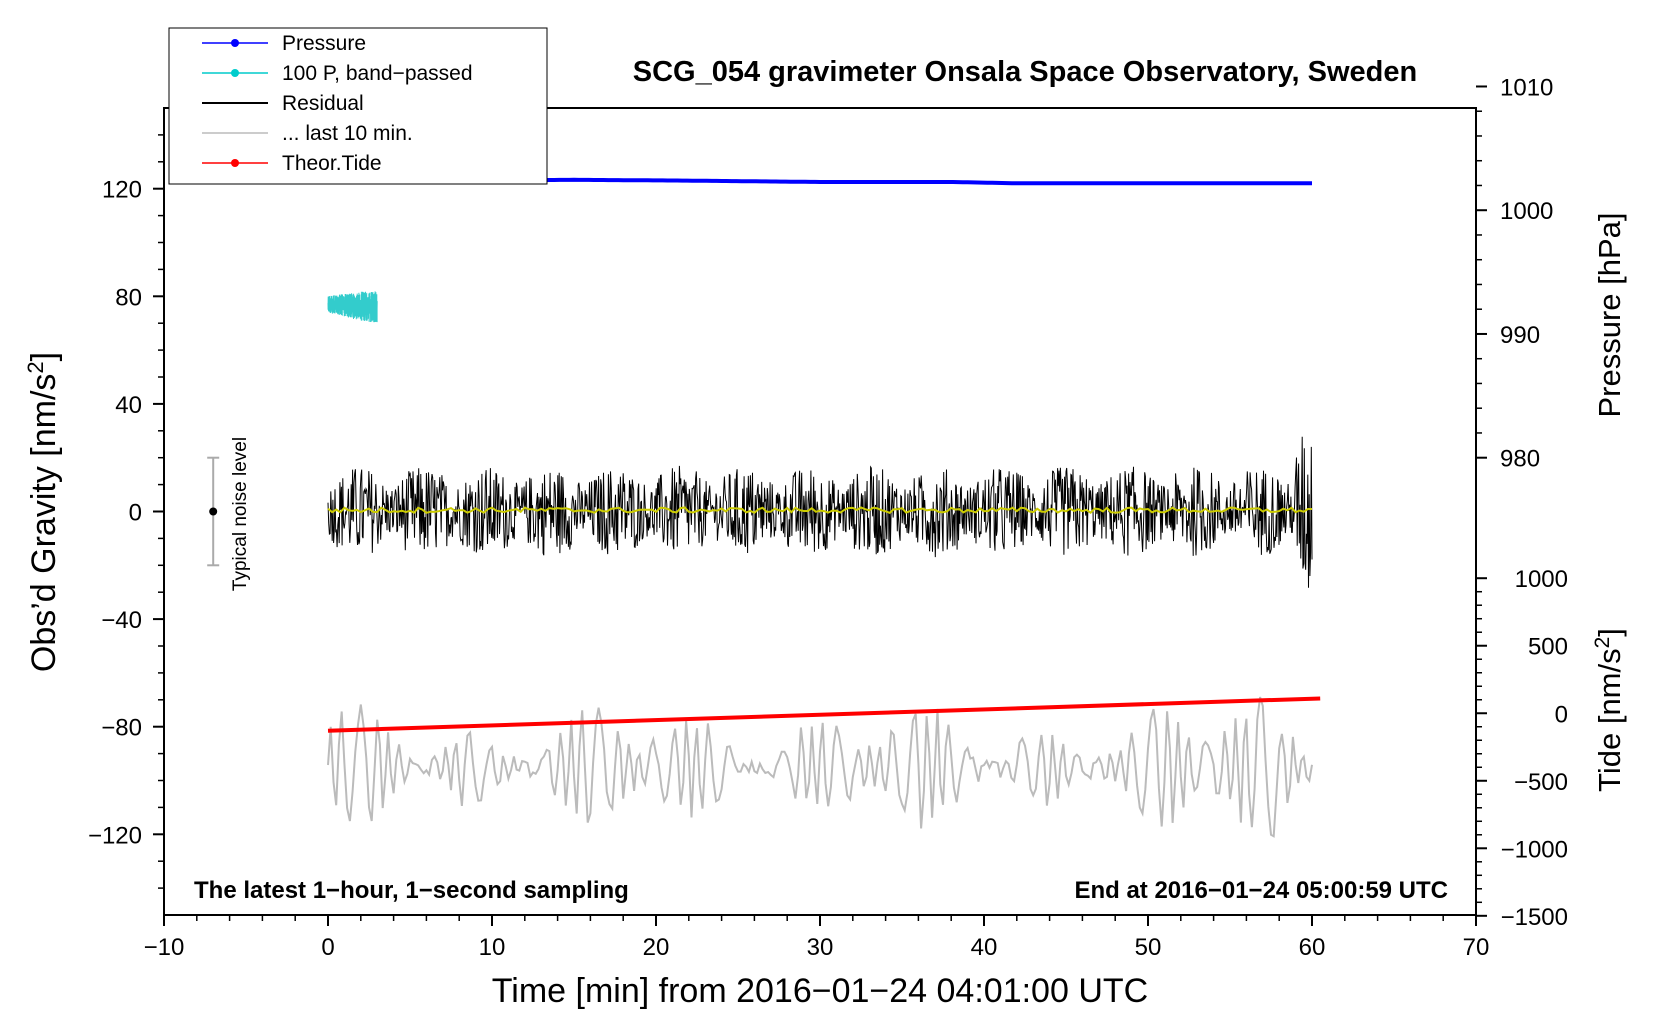  What do you see at coordinates (1548, 647) in the screenshot?
I see `tide-tick-label: 500` at bounding box center [1548, 647].